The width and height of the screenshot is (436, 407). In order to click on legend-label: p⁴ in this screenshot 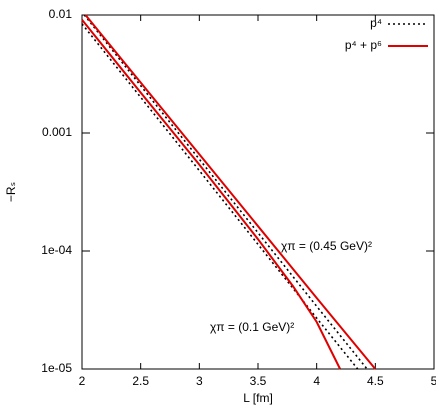, I will do `click(376, 23)`.